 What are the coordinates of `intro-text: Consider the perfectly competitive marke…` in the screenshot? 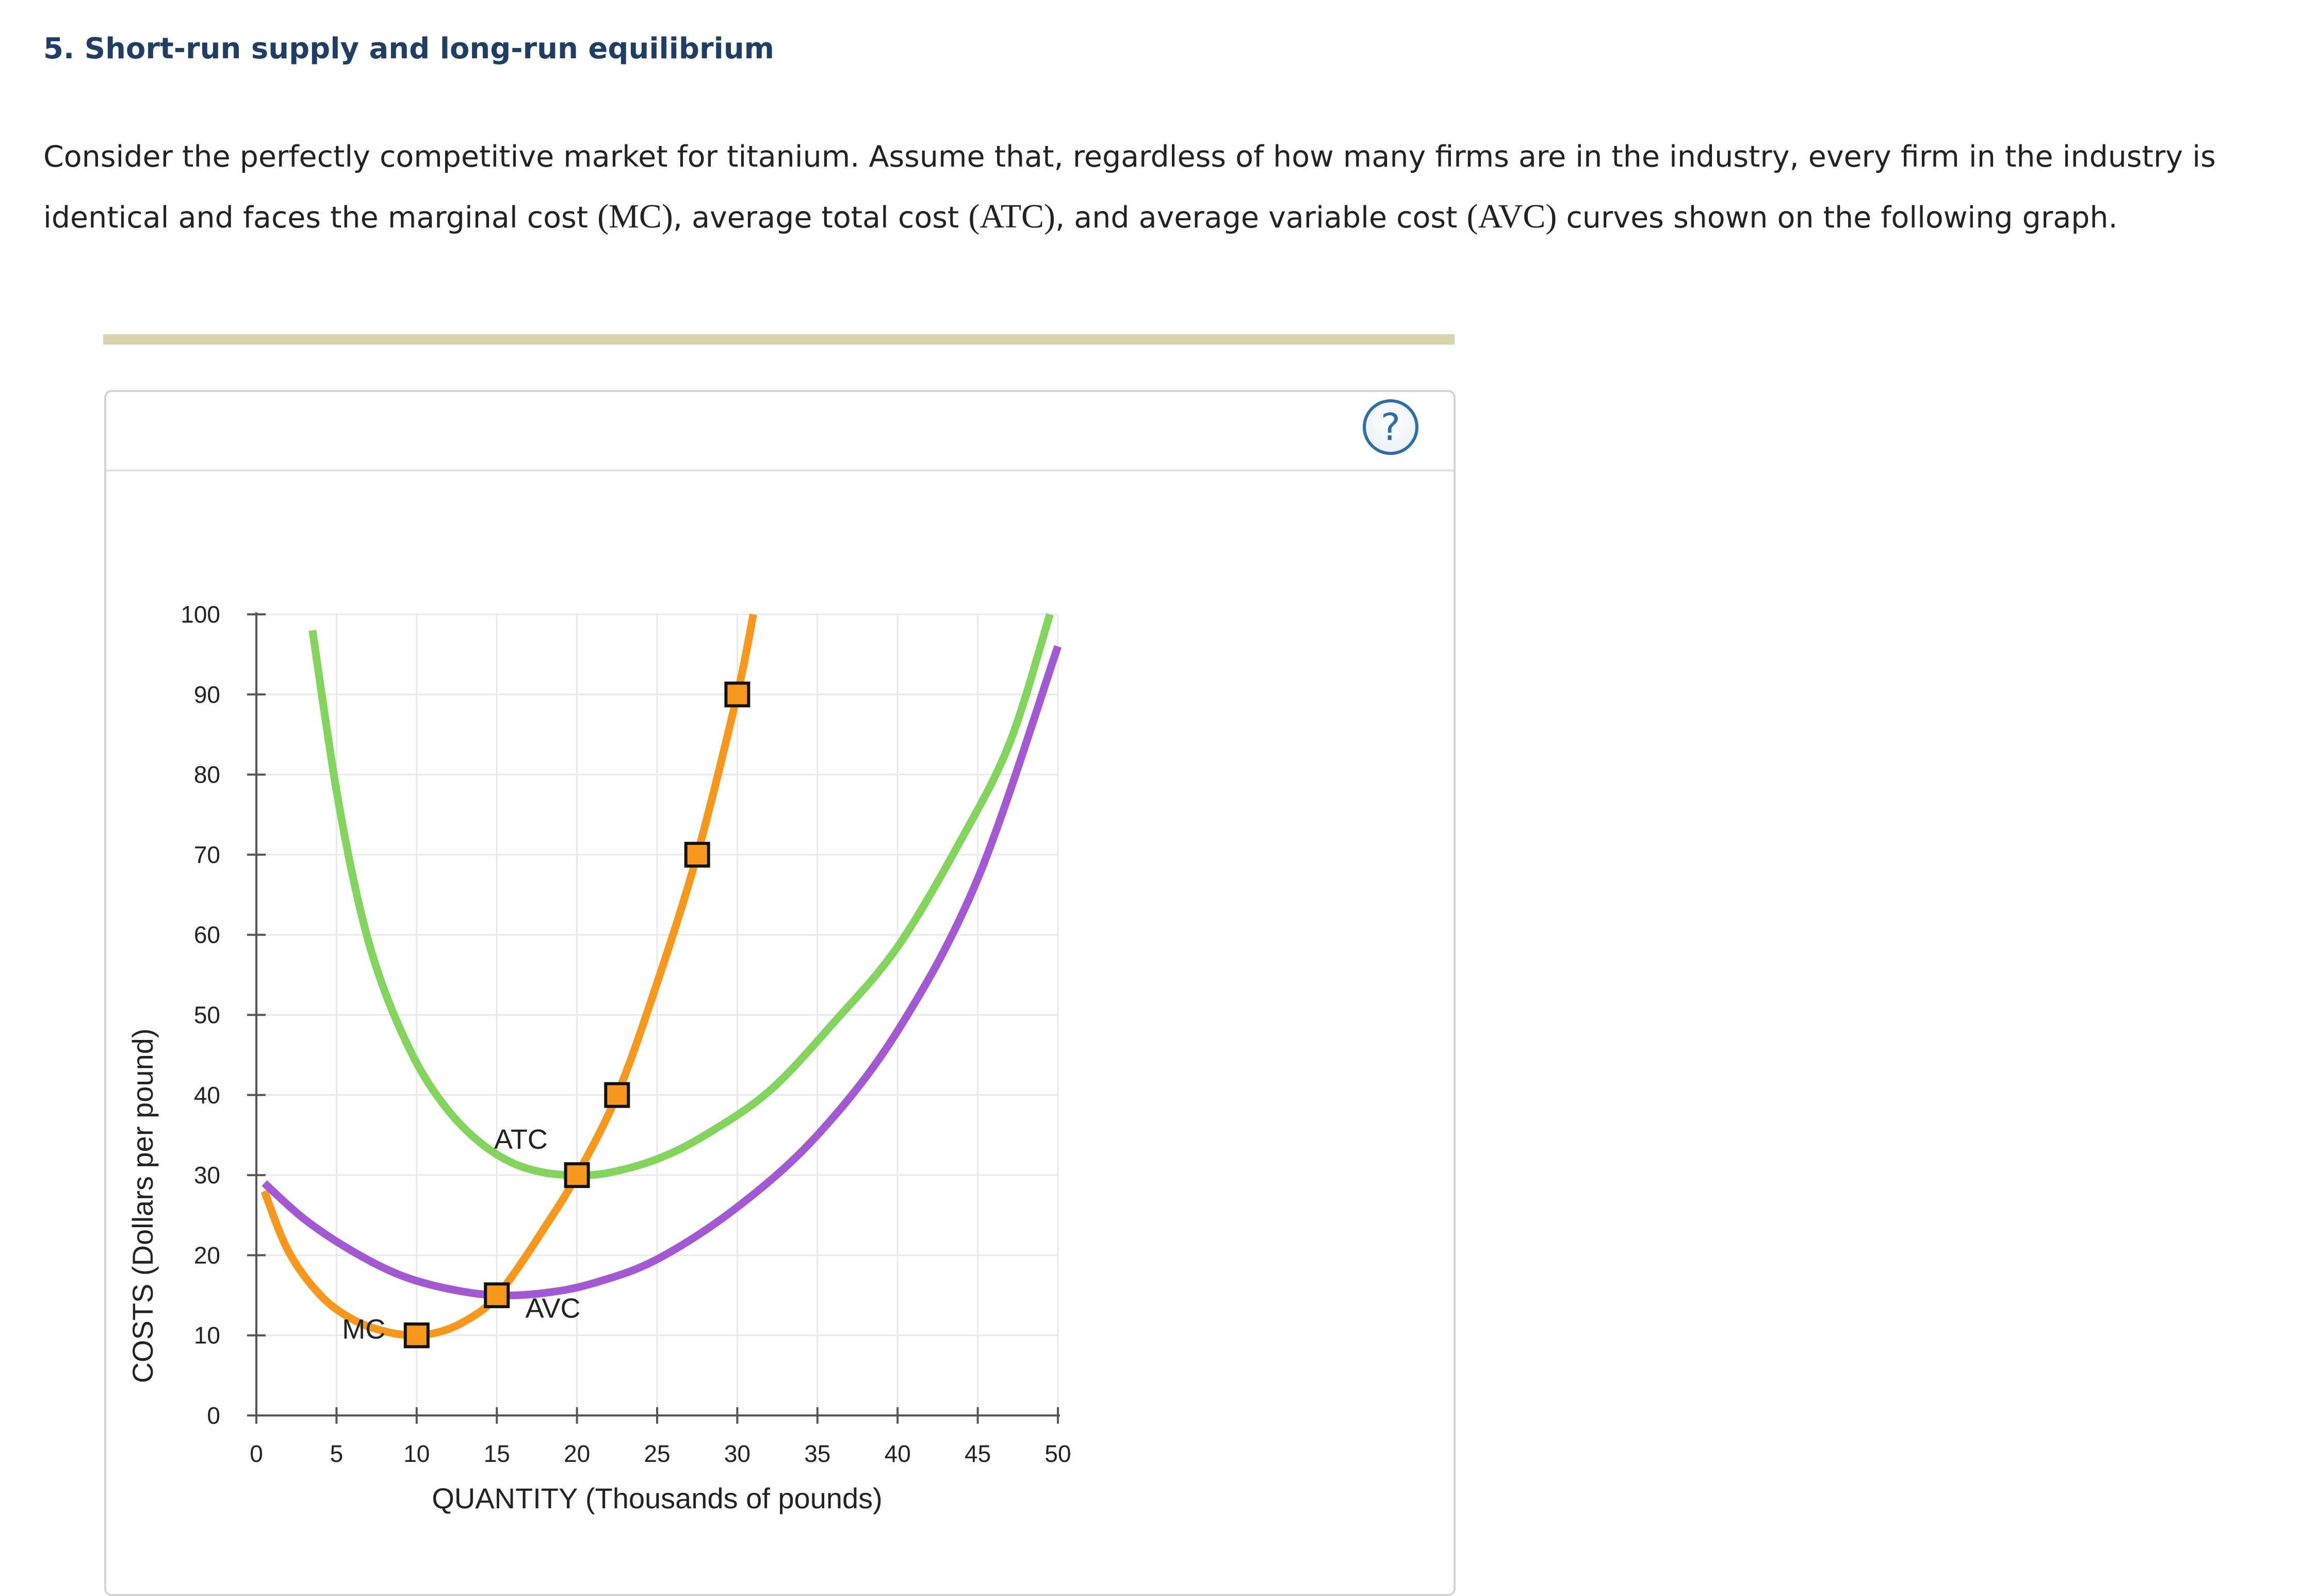 It's located at (1129, 188).